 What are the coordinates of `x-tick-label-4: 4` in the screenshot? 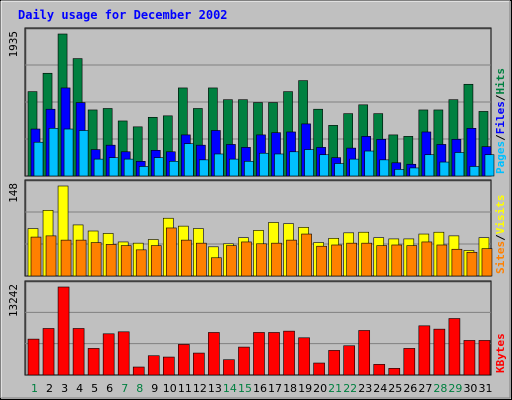 It's located at (79, 388).